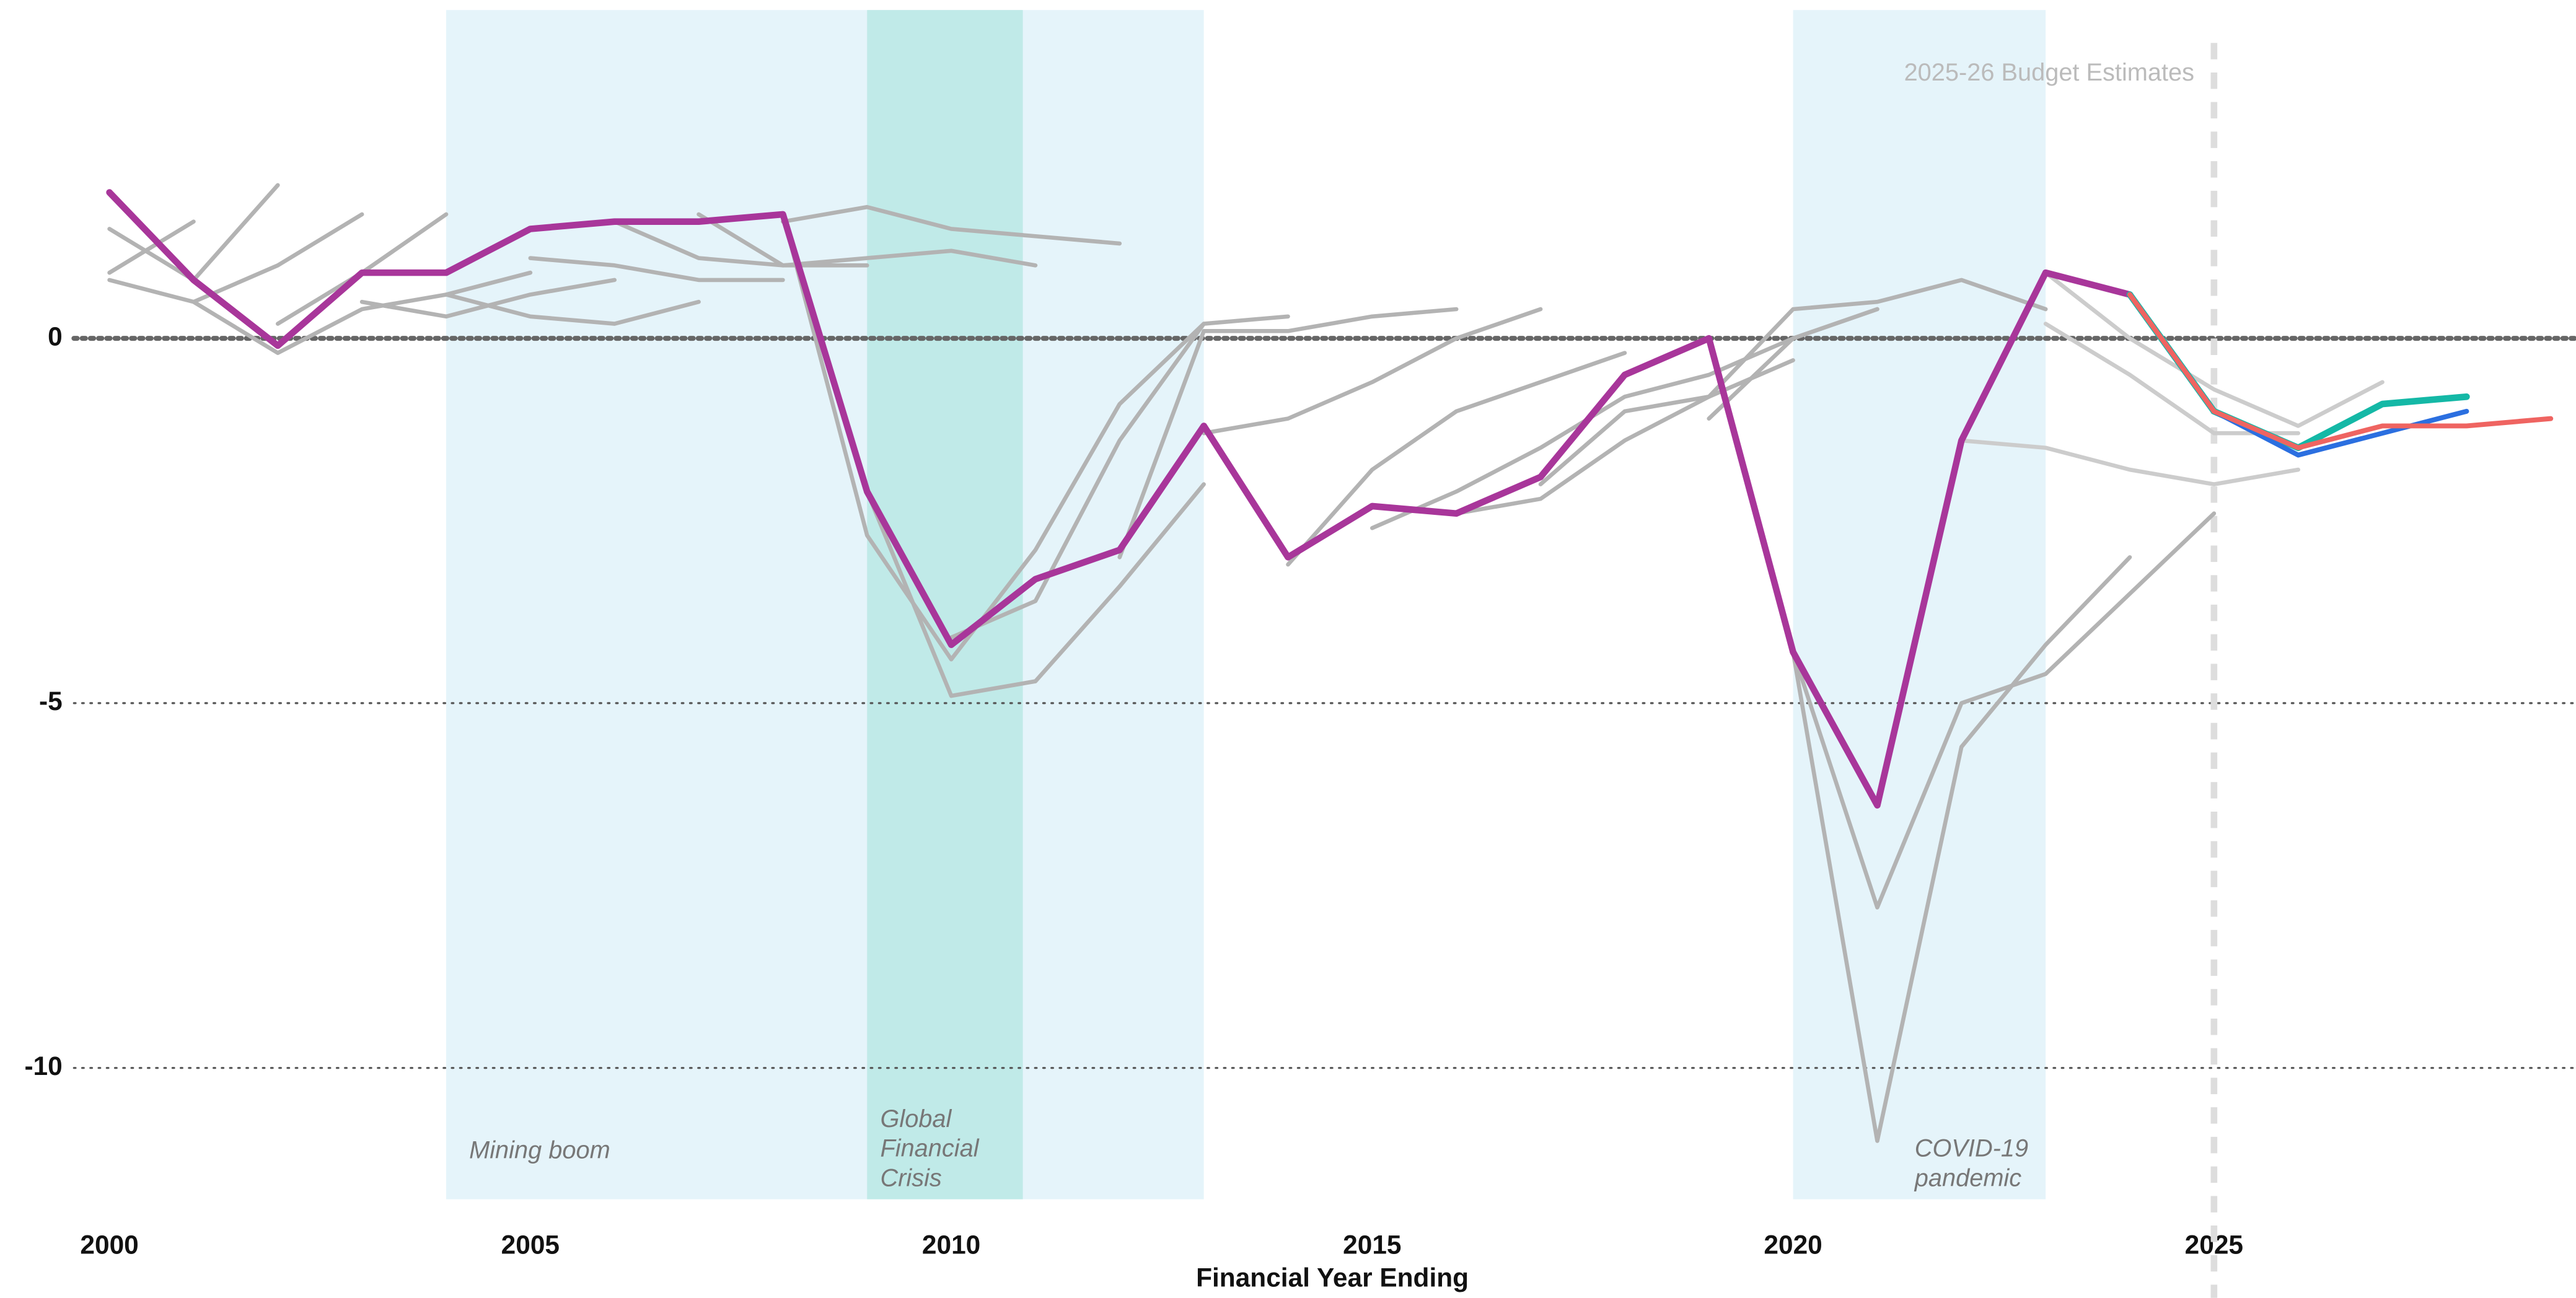 The width and height of the screenshot is (2576, 1298). Describe the element at coordinates (1971, 1149) in the screenshot. I see `band-label-line: COVID-19` at that location.